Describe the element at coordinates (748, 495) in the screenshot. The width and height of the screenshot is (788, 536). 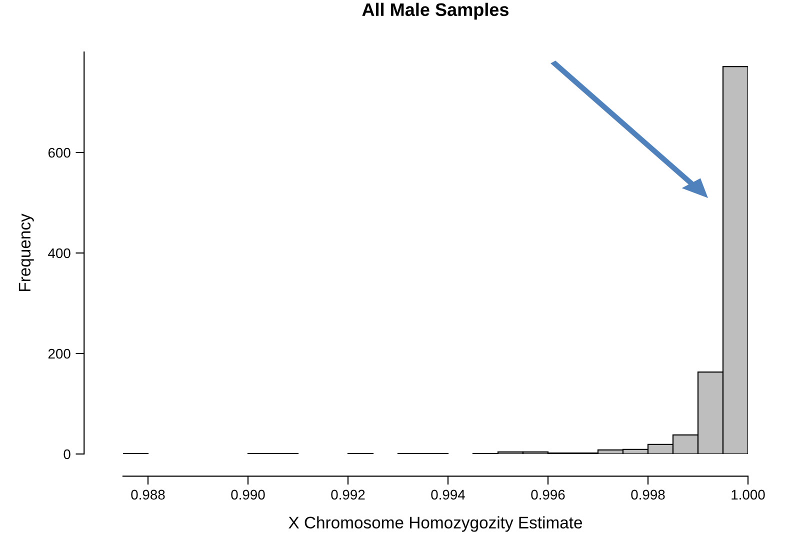
I see `x-tick-label: 1.000` at that location.